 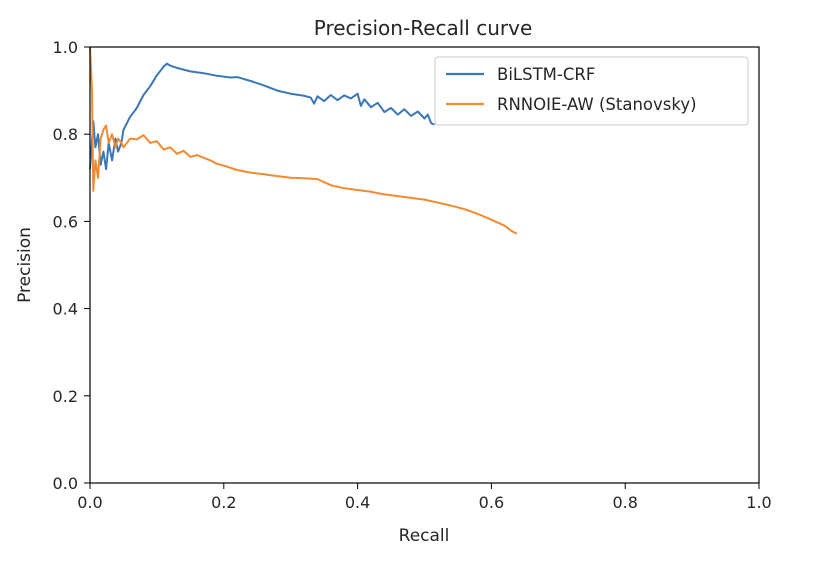 I want to click on x-tick-label: 0.6, so click(x=491, y=502).